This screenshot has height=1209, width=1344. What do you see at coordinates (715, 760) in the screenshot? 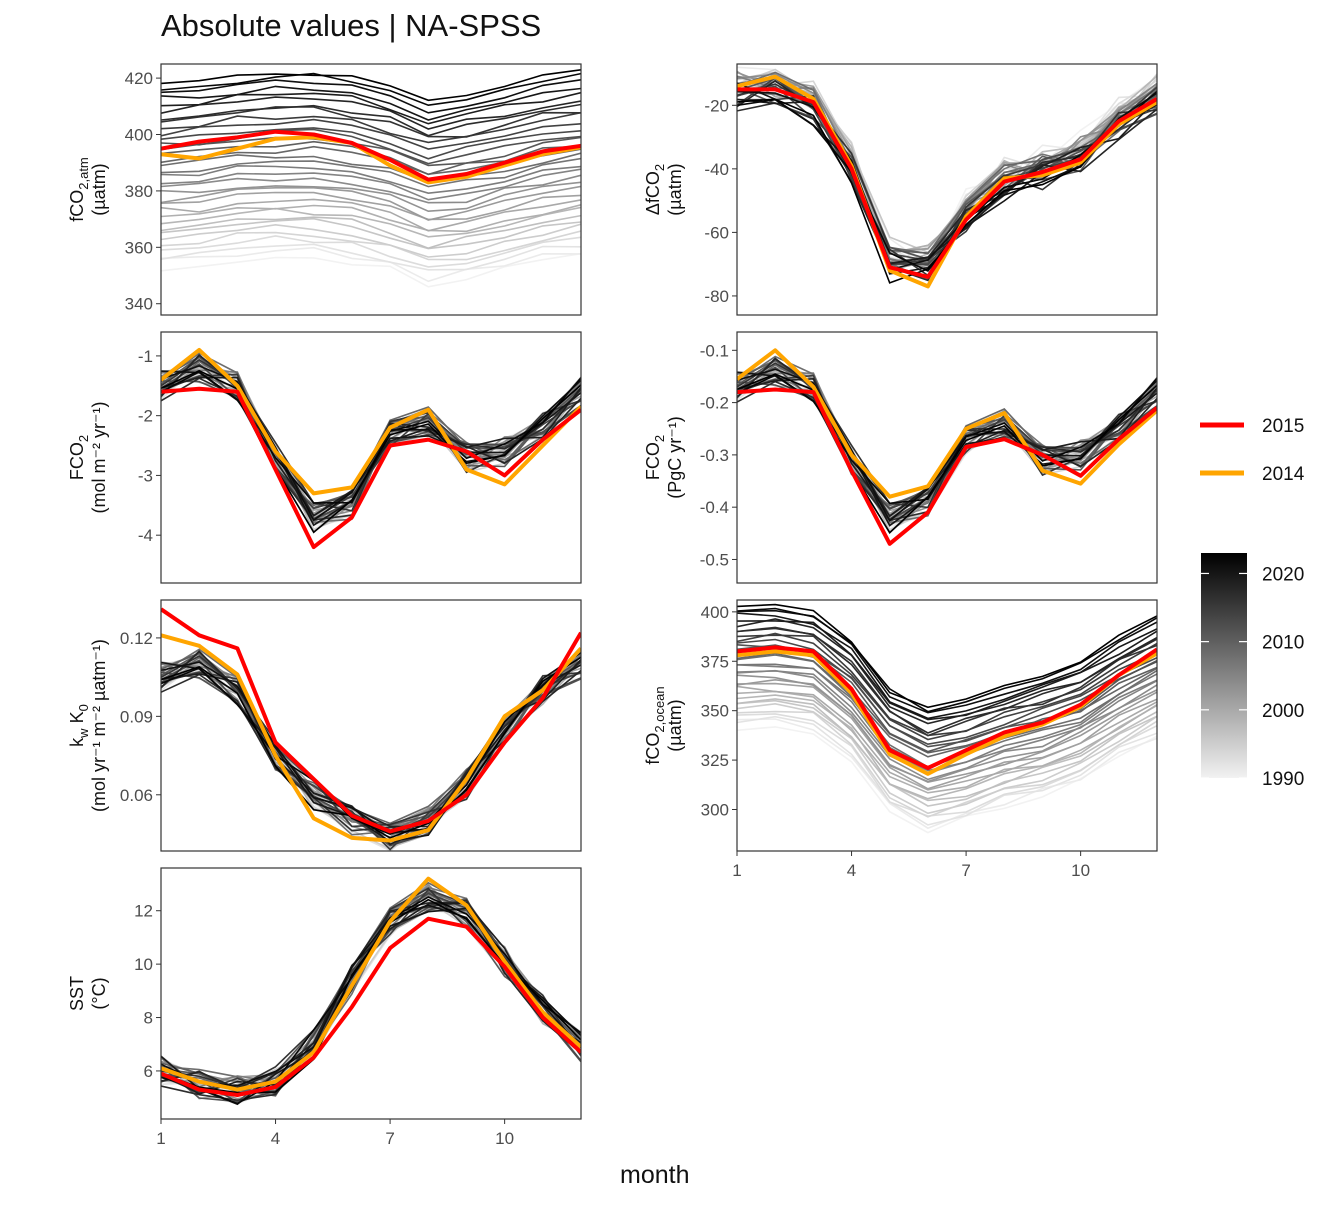
I see `y-tick-label: 325` at bounding box center [715, 760].